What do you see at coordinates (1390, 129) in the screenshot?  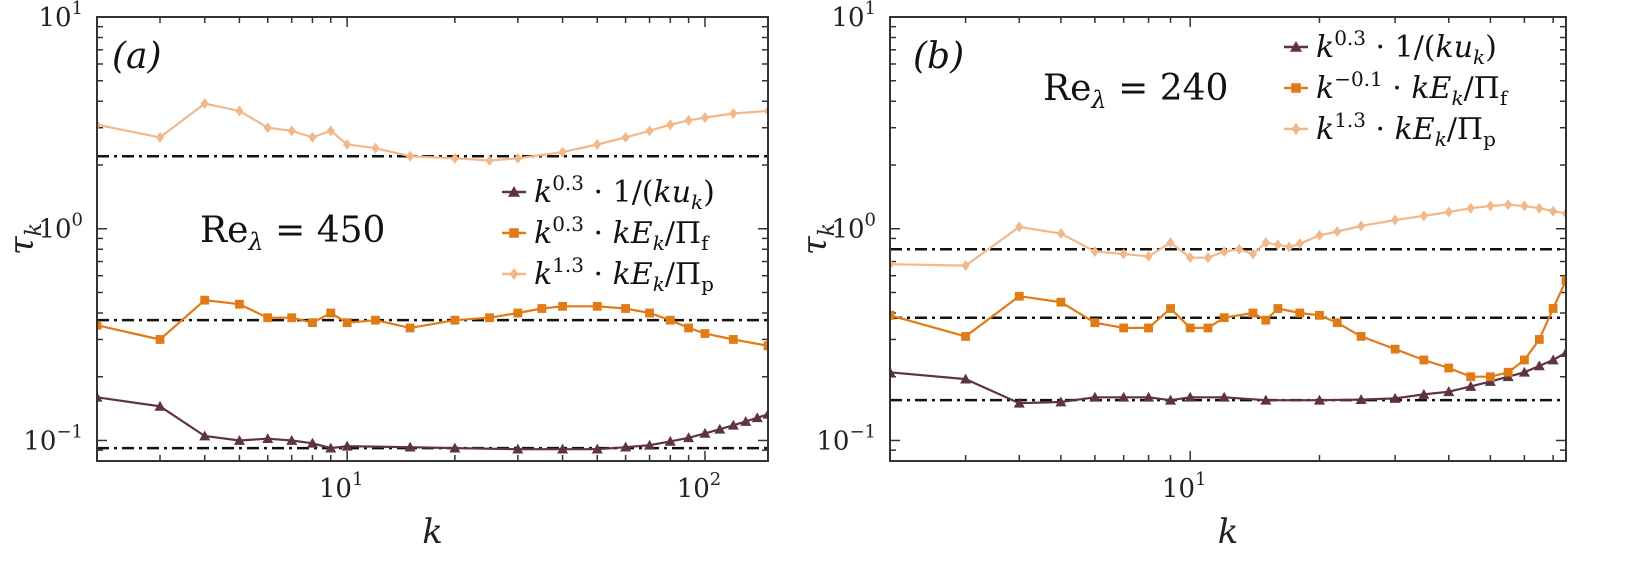 I see `legend-entry: k1.3 · kEk/Πp` at bounding box center [1390, 129].